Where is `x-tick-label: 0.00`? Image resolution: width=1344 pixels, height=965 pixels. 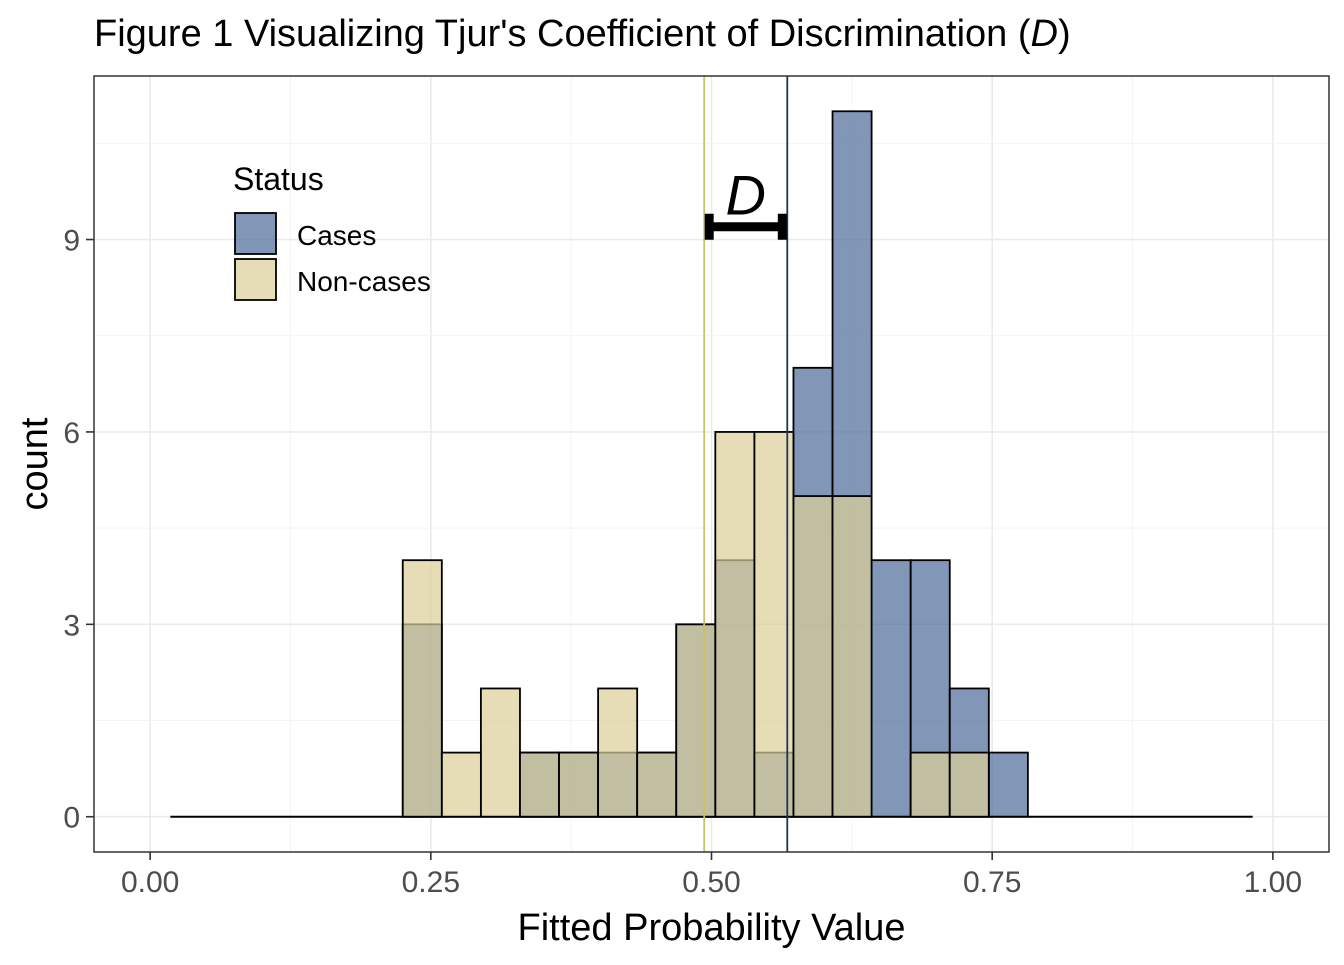 x-tick-label: 0.00 is located at coordinates (150, 882).